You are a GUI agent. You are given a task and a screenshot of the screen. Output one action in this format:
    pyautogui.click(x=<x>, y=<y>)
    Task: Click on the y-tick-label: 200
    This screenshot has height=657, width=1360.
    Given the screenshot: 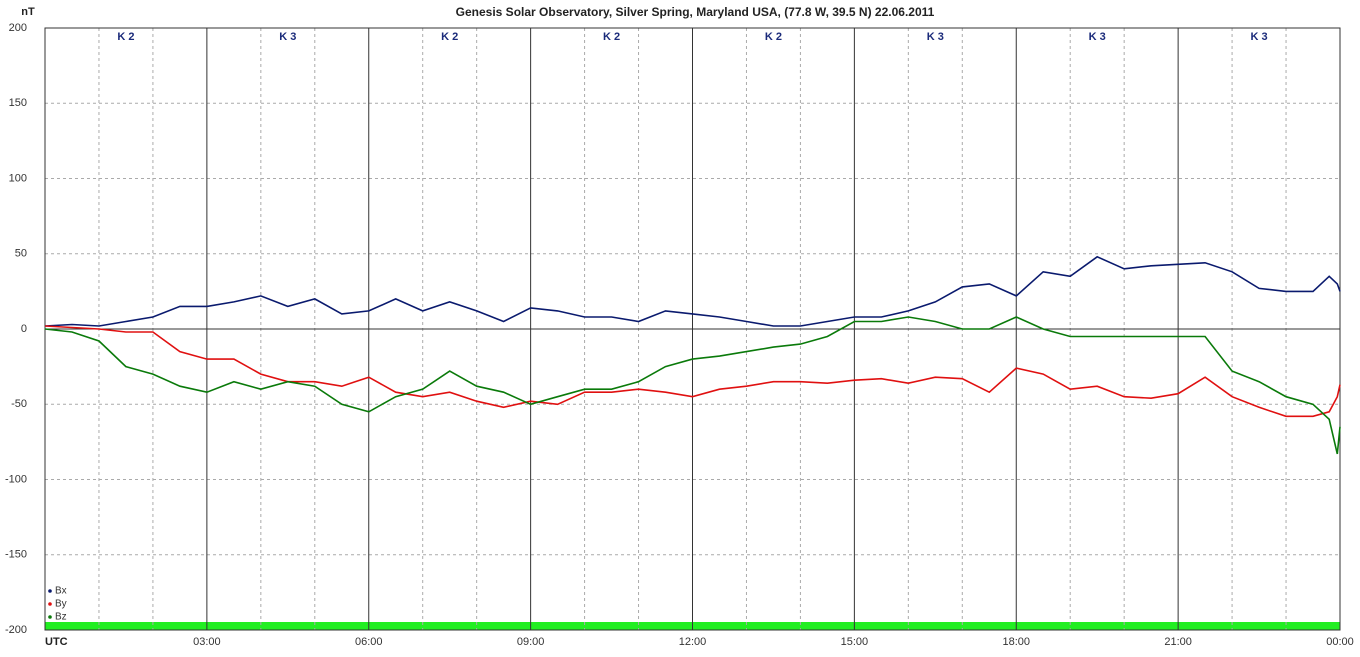 What is the action you would take?
    pyautogui.click(x=18, y=28)
    